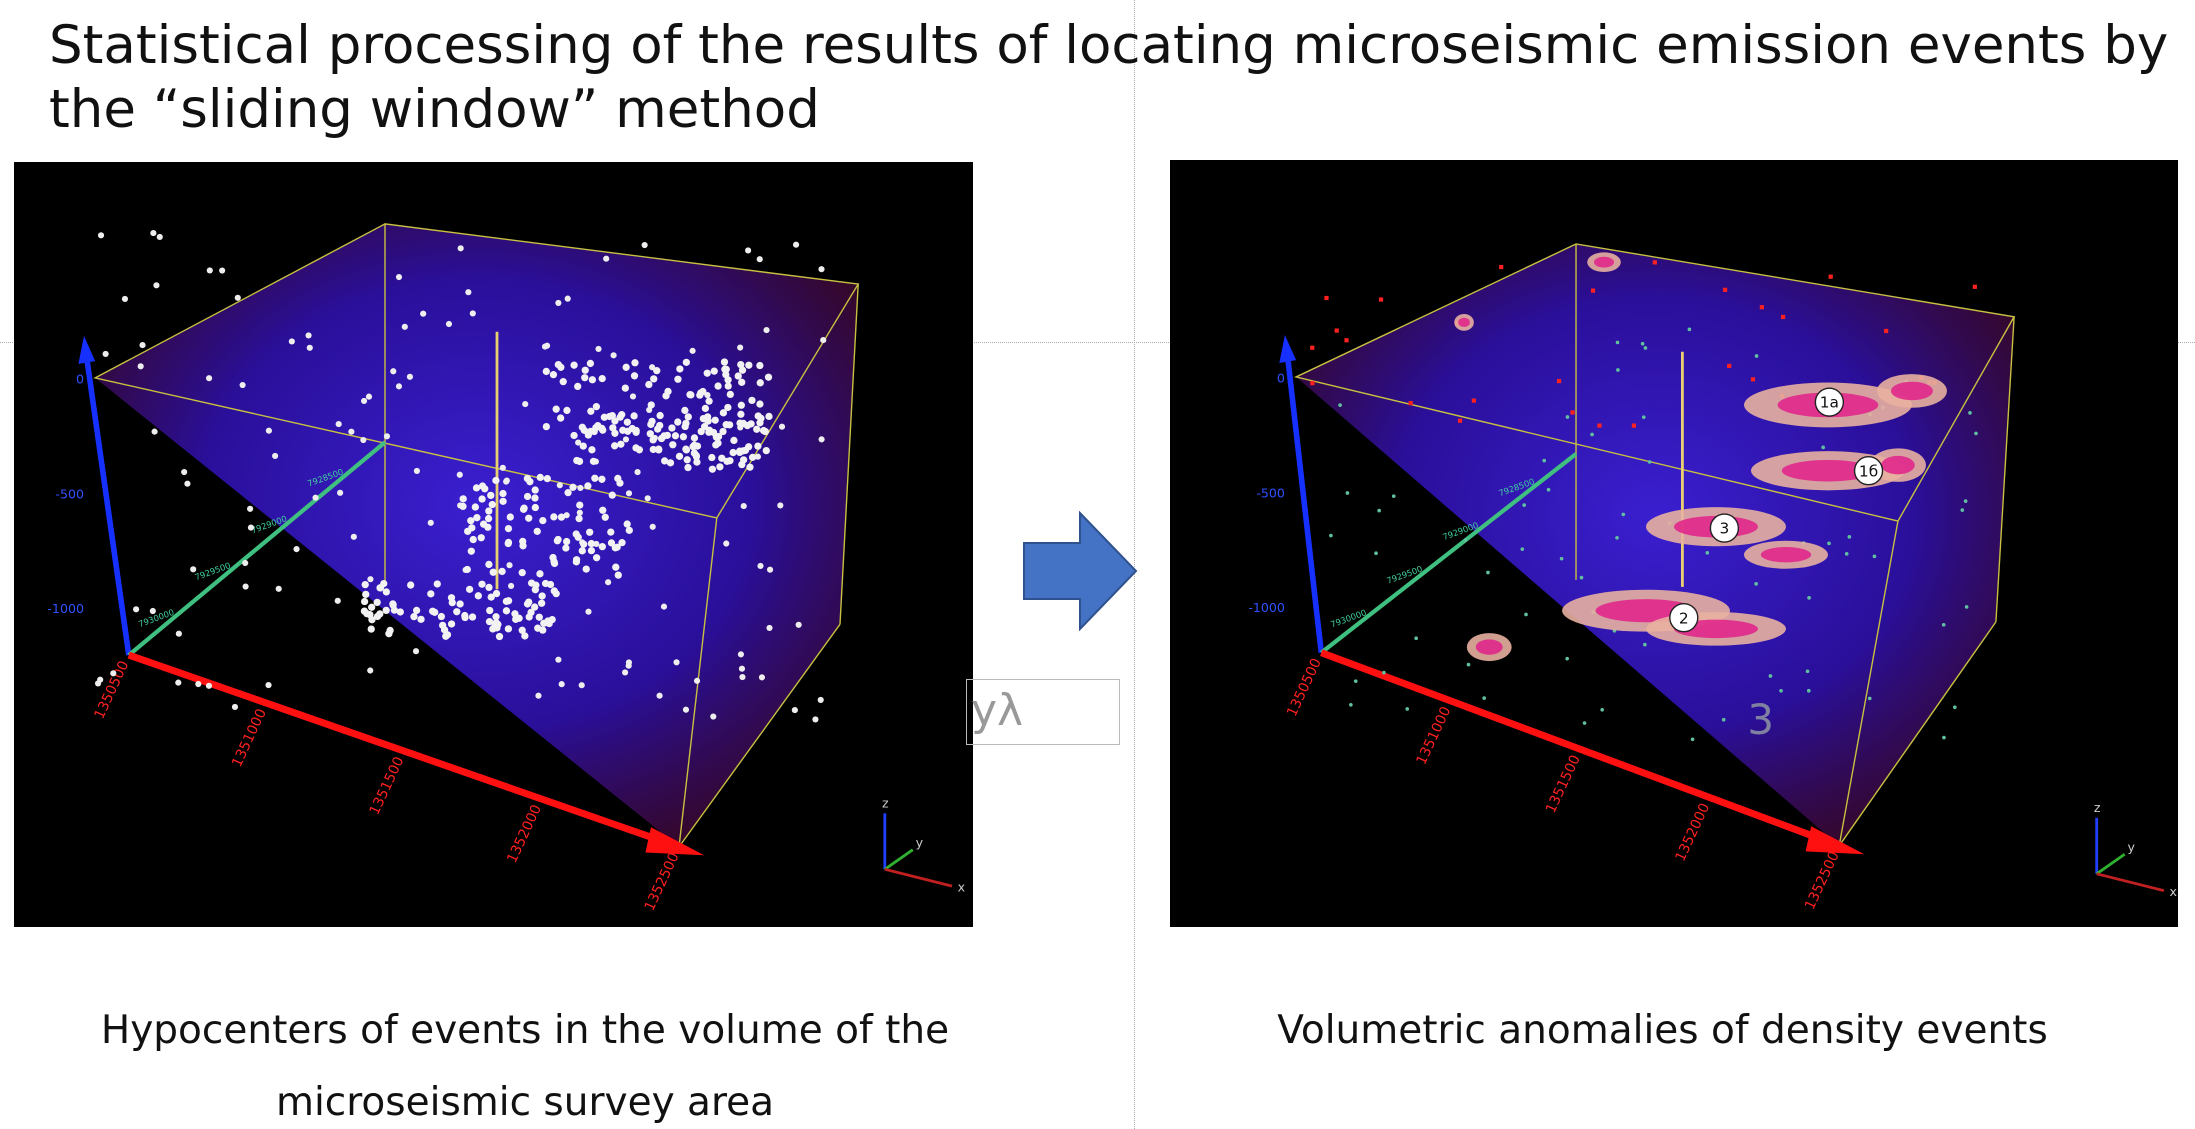  What do you see at coordinates (1460, 531) in the screenshot?
I see `y-label: 7929000` at bounding box center [1460, 531].